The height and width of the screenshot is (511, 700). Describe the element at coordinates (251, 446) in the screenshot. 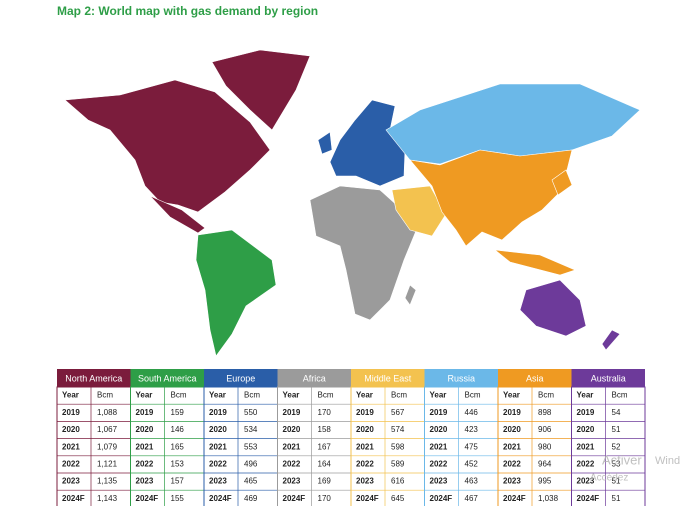

I see `bcm-value: 553` at that location.